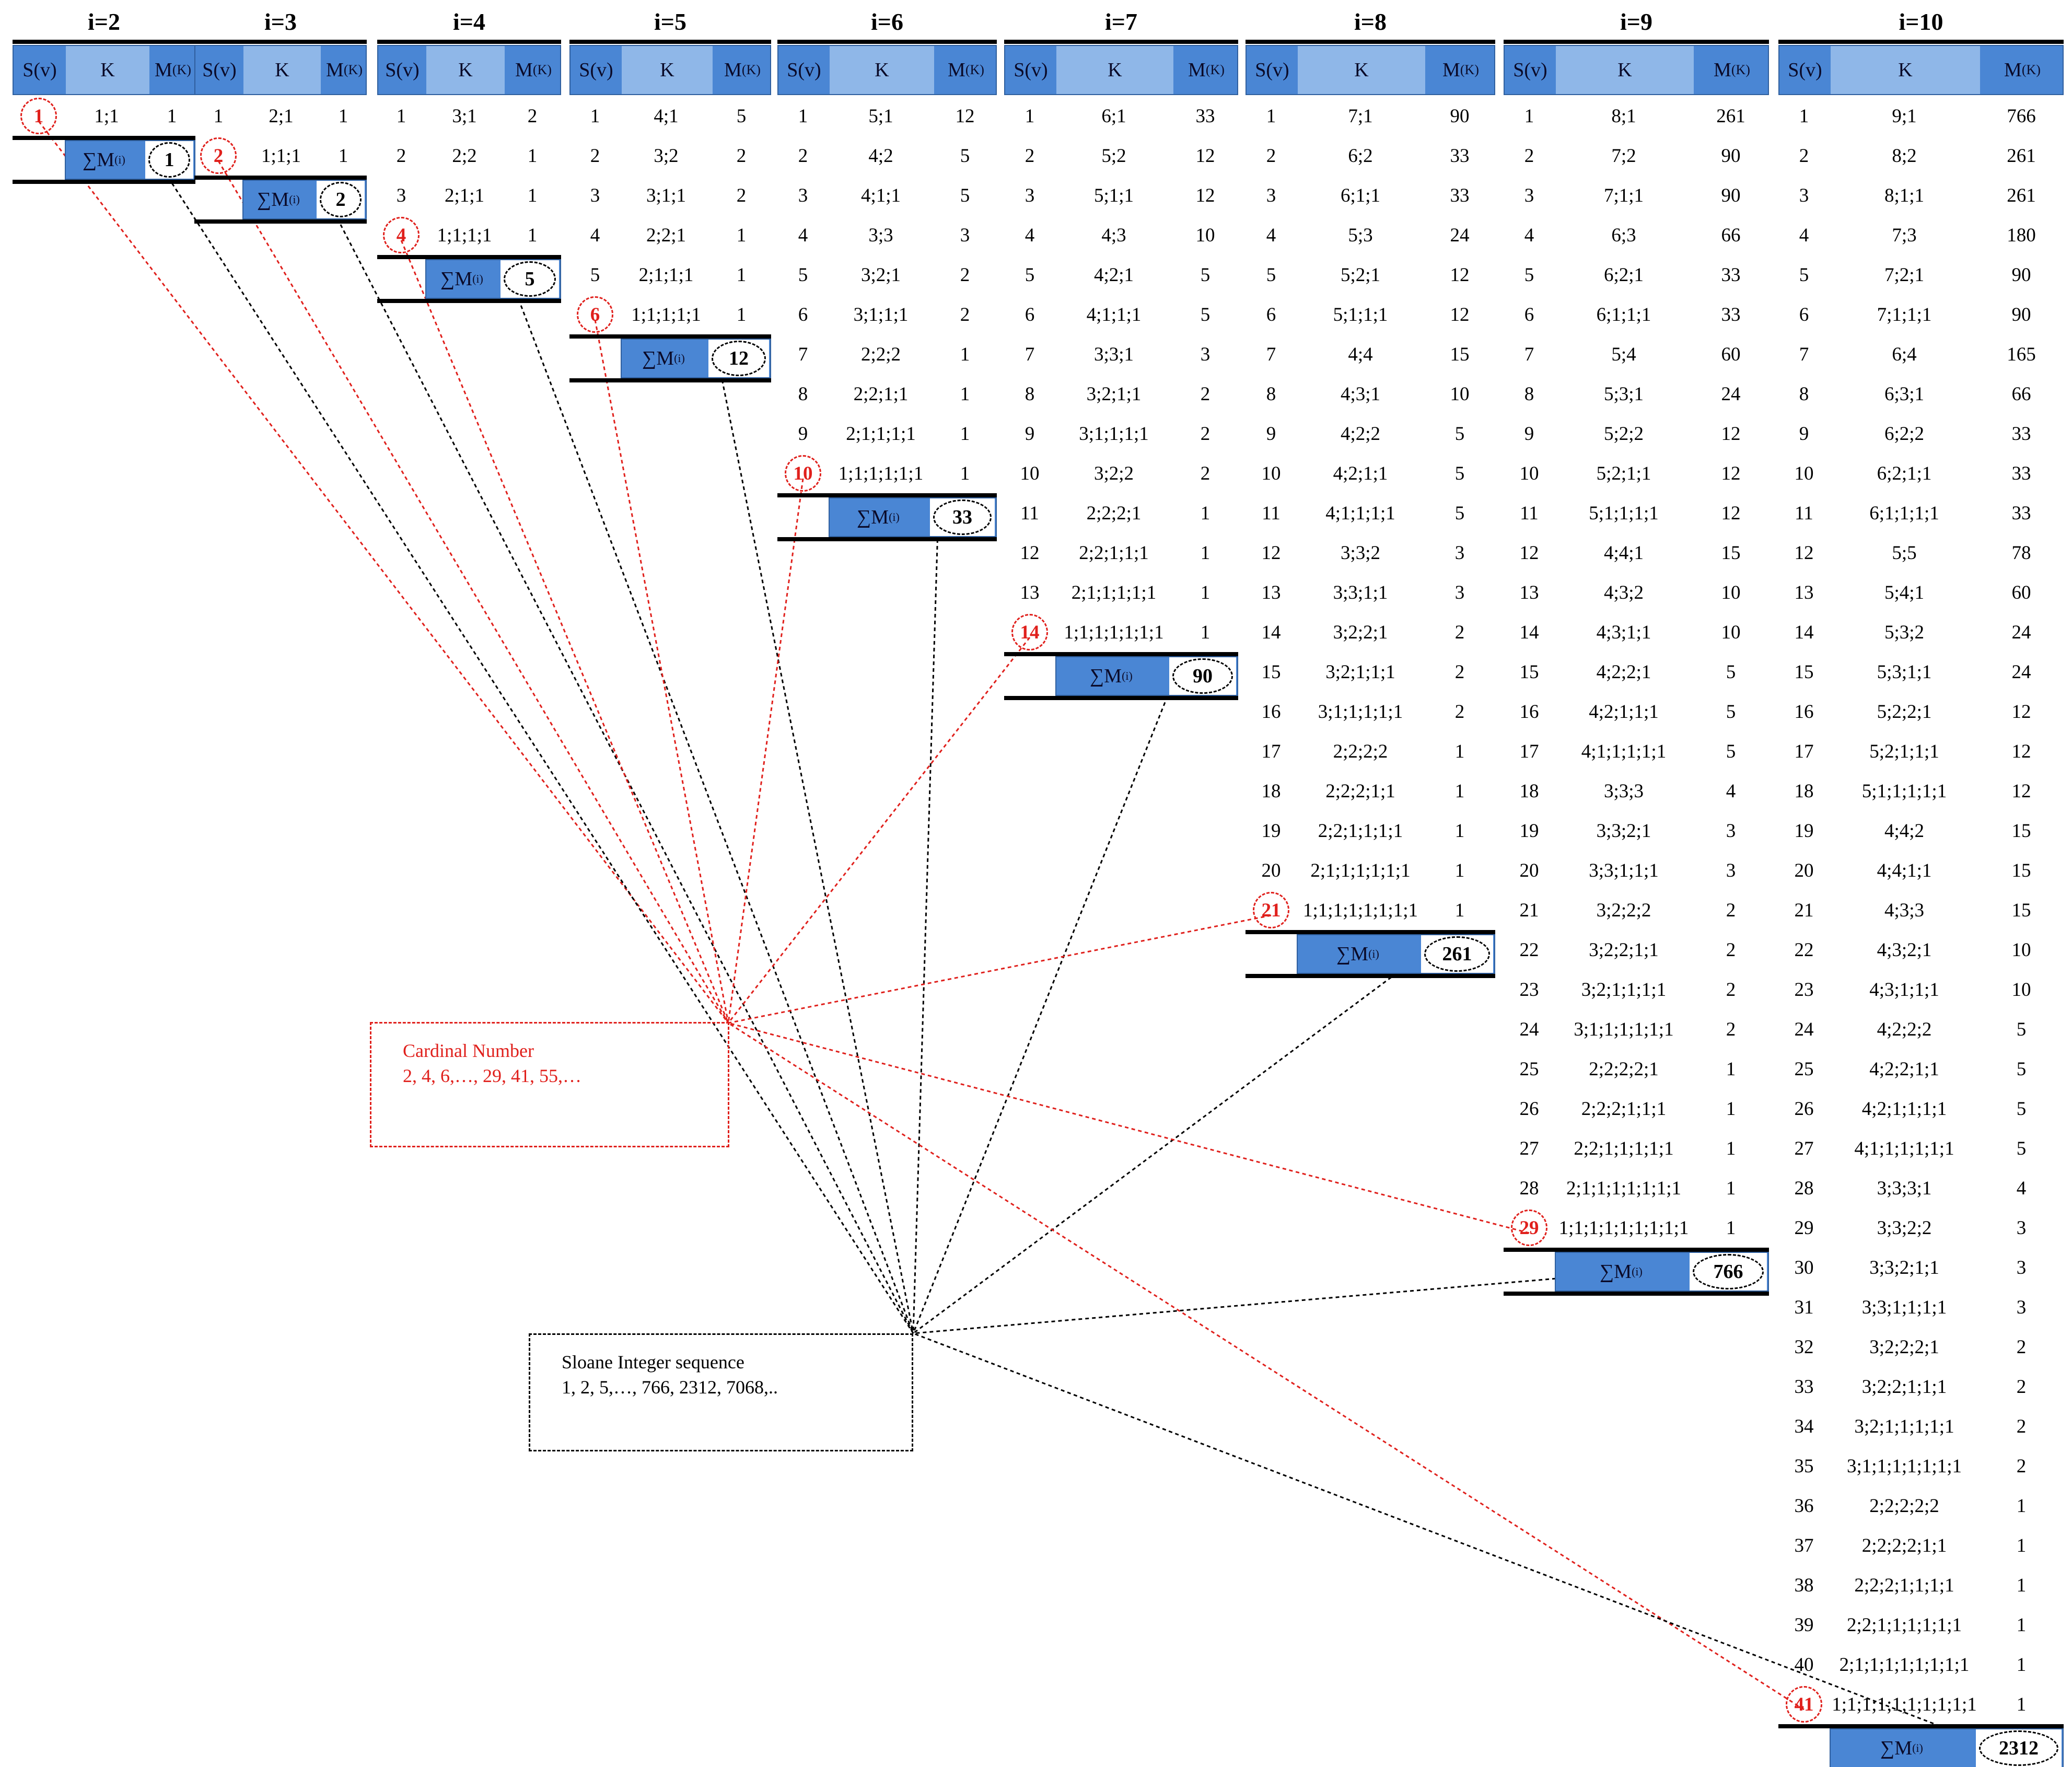 The image size is (2072, 1767). I want to click on row-index: 18, so click(1271, 791).